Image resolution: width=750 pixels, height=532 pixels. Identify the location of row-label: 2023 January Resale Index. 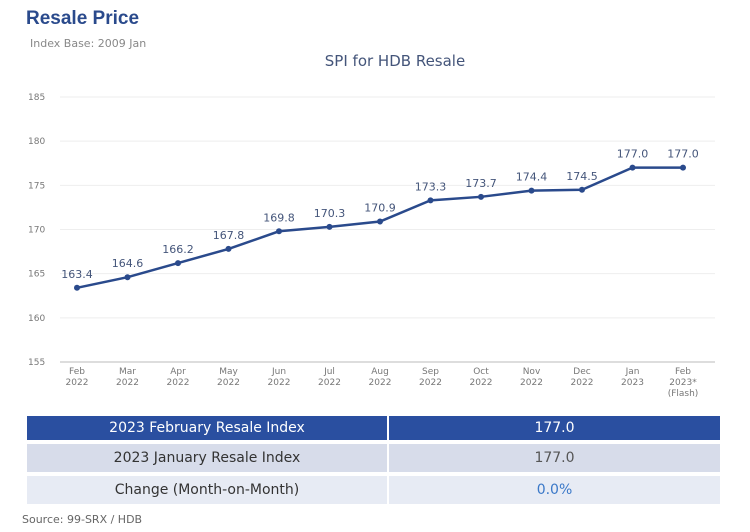
(207, 458).